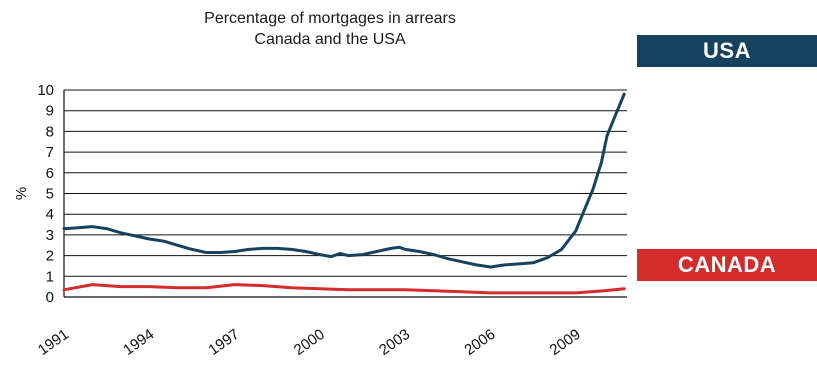 The image size is (817, 374). I want to click on x-tick-label: 1997, so click(223, 342).